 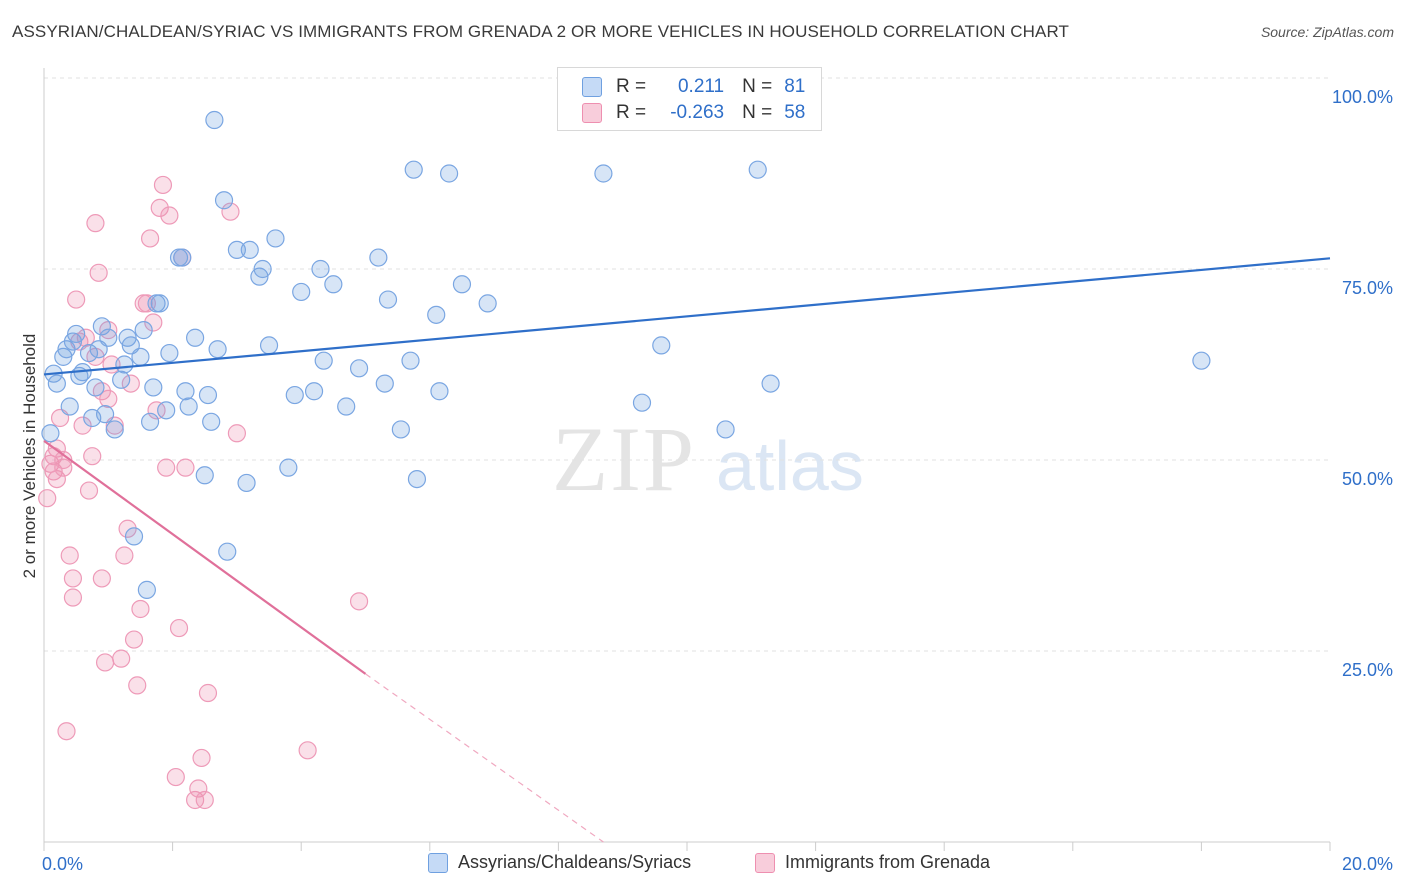 What do you see at coordinates (205, 557) in the screenshot?
I see `trend-line-pink` at bounding box center [205, 557].